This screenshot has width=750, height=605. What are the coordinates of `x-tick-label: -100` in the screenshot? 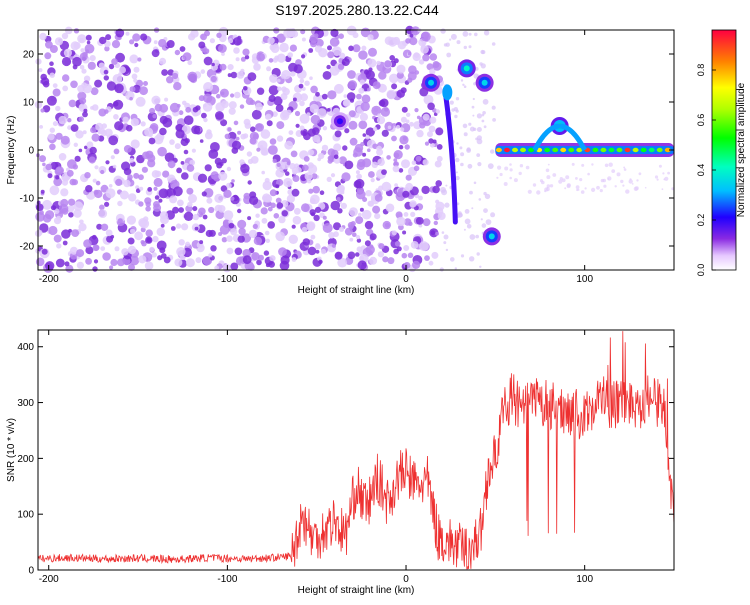 It's located at (227, 279).